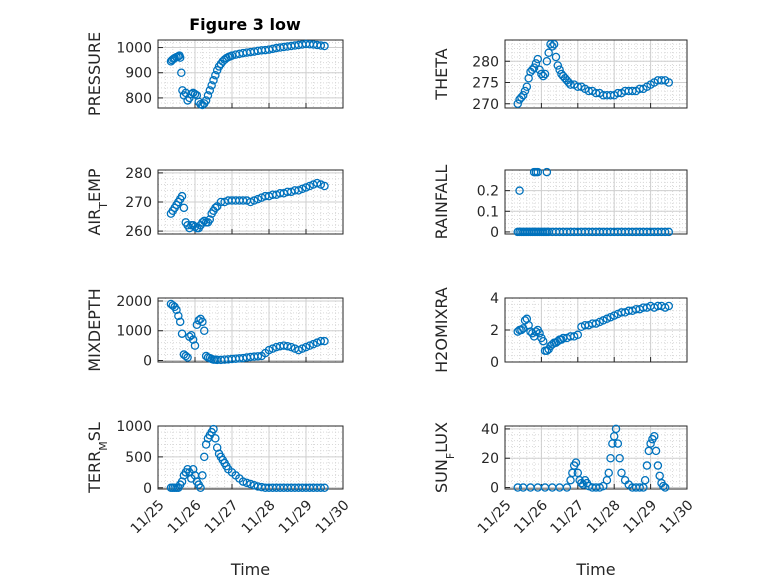 The width and height of the screenshot is (778, 583). Describe the element at coordinates (138, 74) in the screenshot. I see `y-tick-label: 900` at that location.